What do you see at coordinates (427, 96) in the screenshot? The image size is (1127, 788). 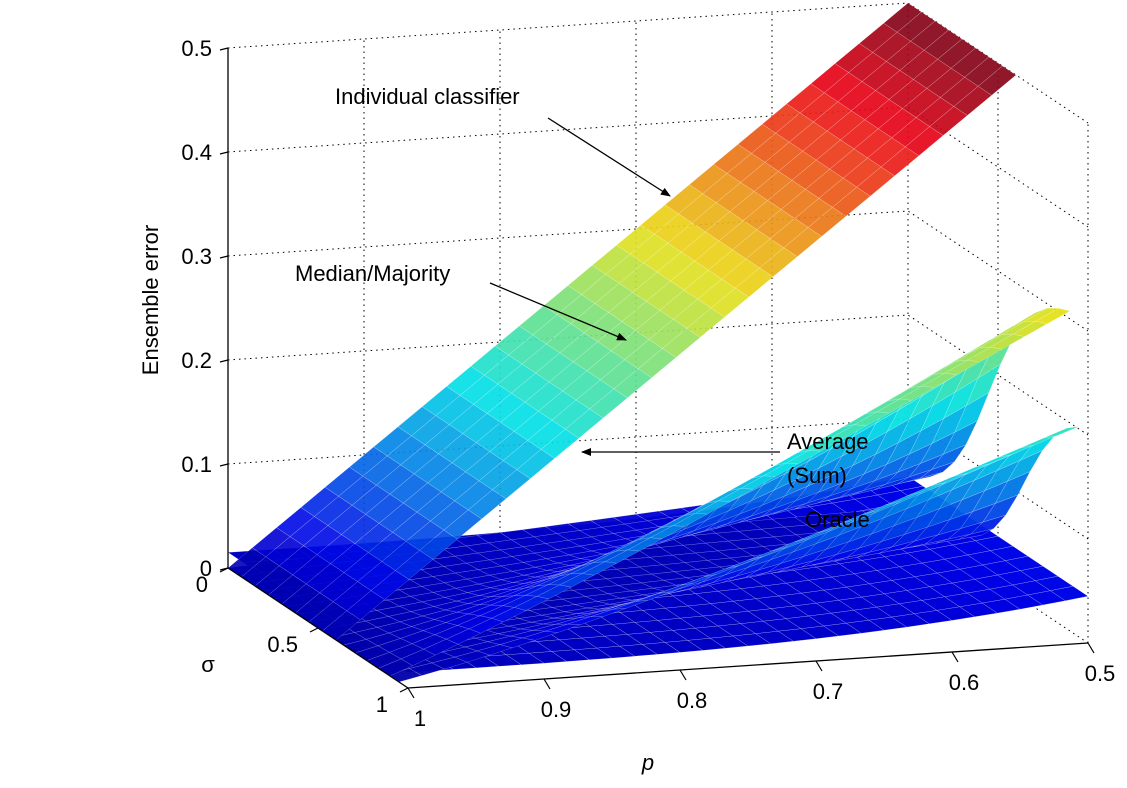 I see `annotation-label: Individual classifier` at bounding box center [427, 96].